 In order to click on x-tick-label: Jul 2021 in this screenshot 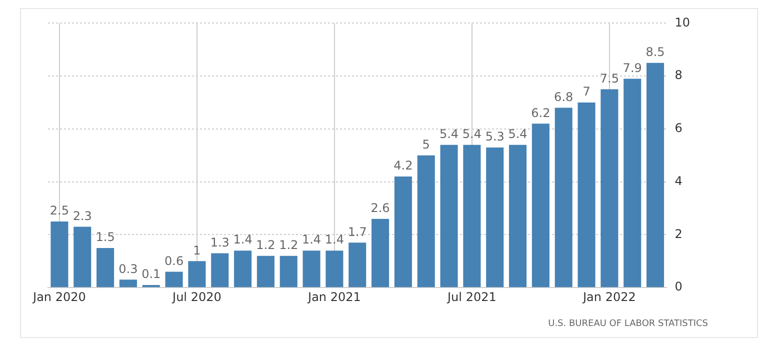, I will do `click(471, 297)`.